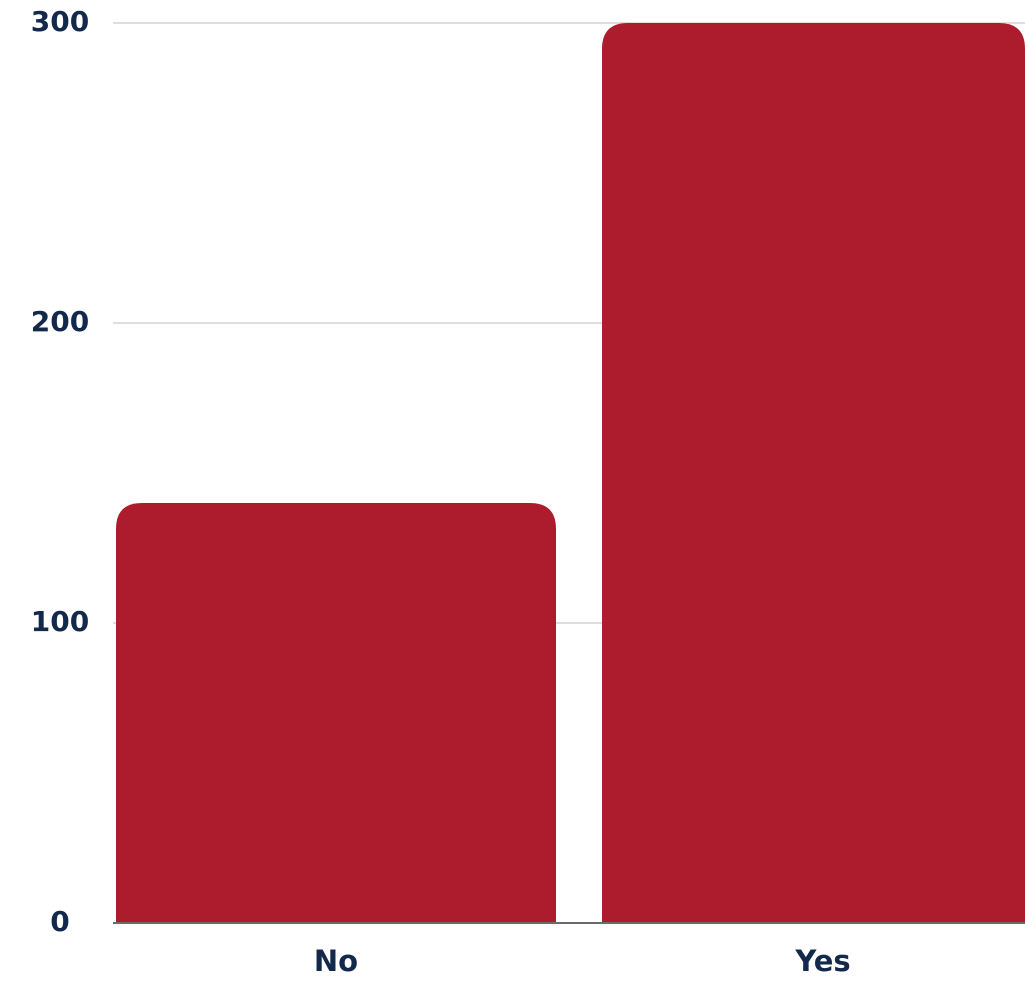 This screenshot has width=1025, height=982. What do you see at coordinates (822, 961) in the screenshot?
I see `x-category-label-yes: Yes` at bounding box center [822, 961].